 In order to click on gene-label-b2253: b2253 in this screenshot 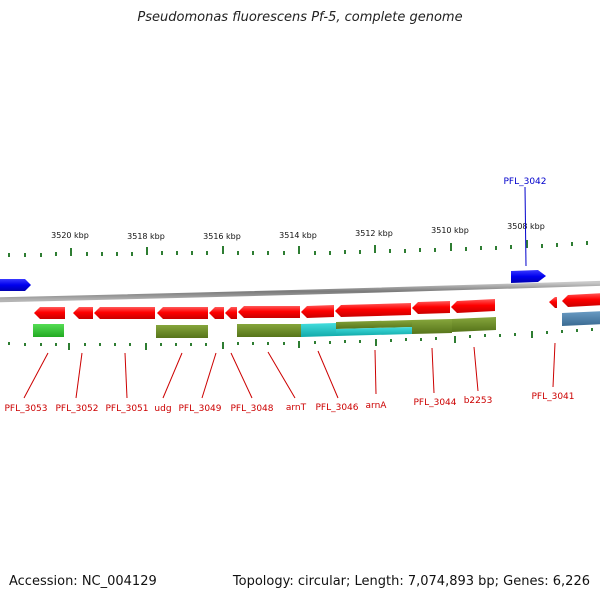, I will do `click(478, 401)`.